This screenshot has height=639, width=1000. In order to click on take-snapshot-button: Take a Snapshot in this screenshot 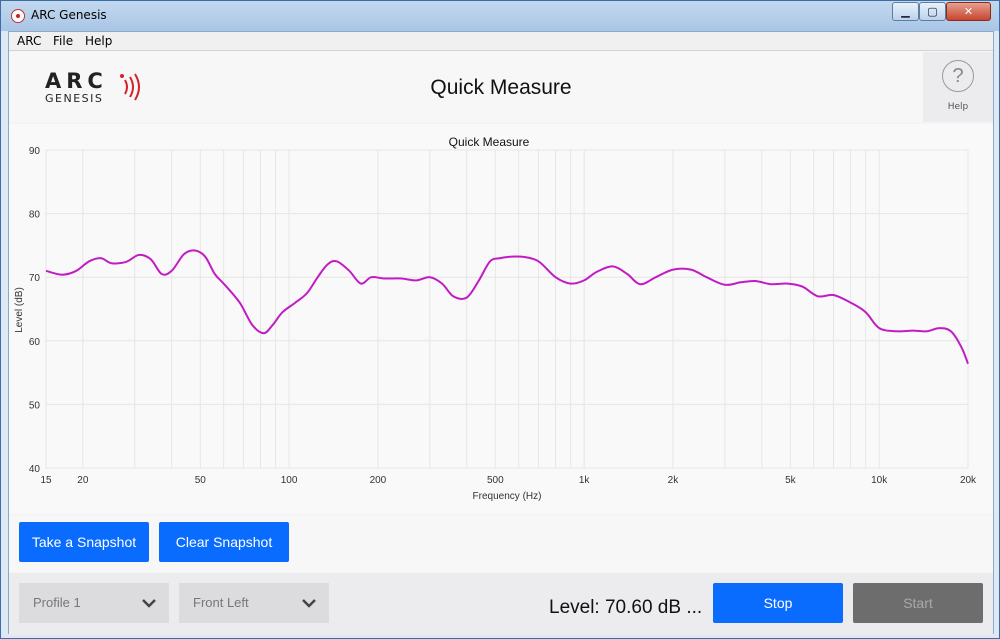, I will do `click(84, 542)`.